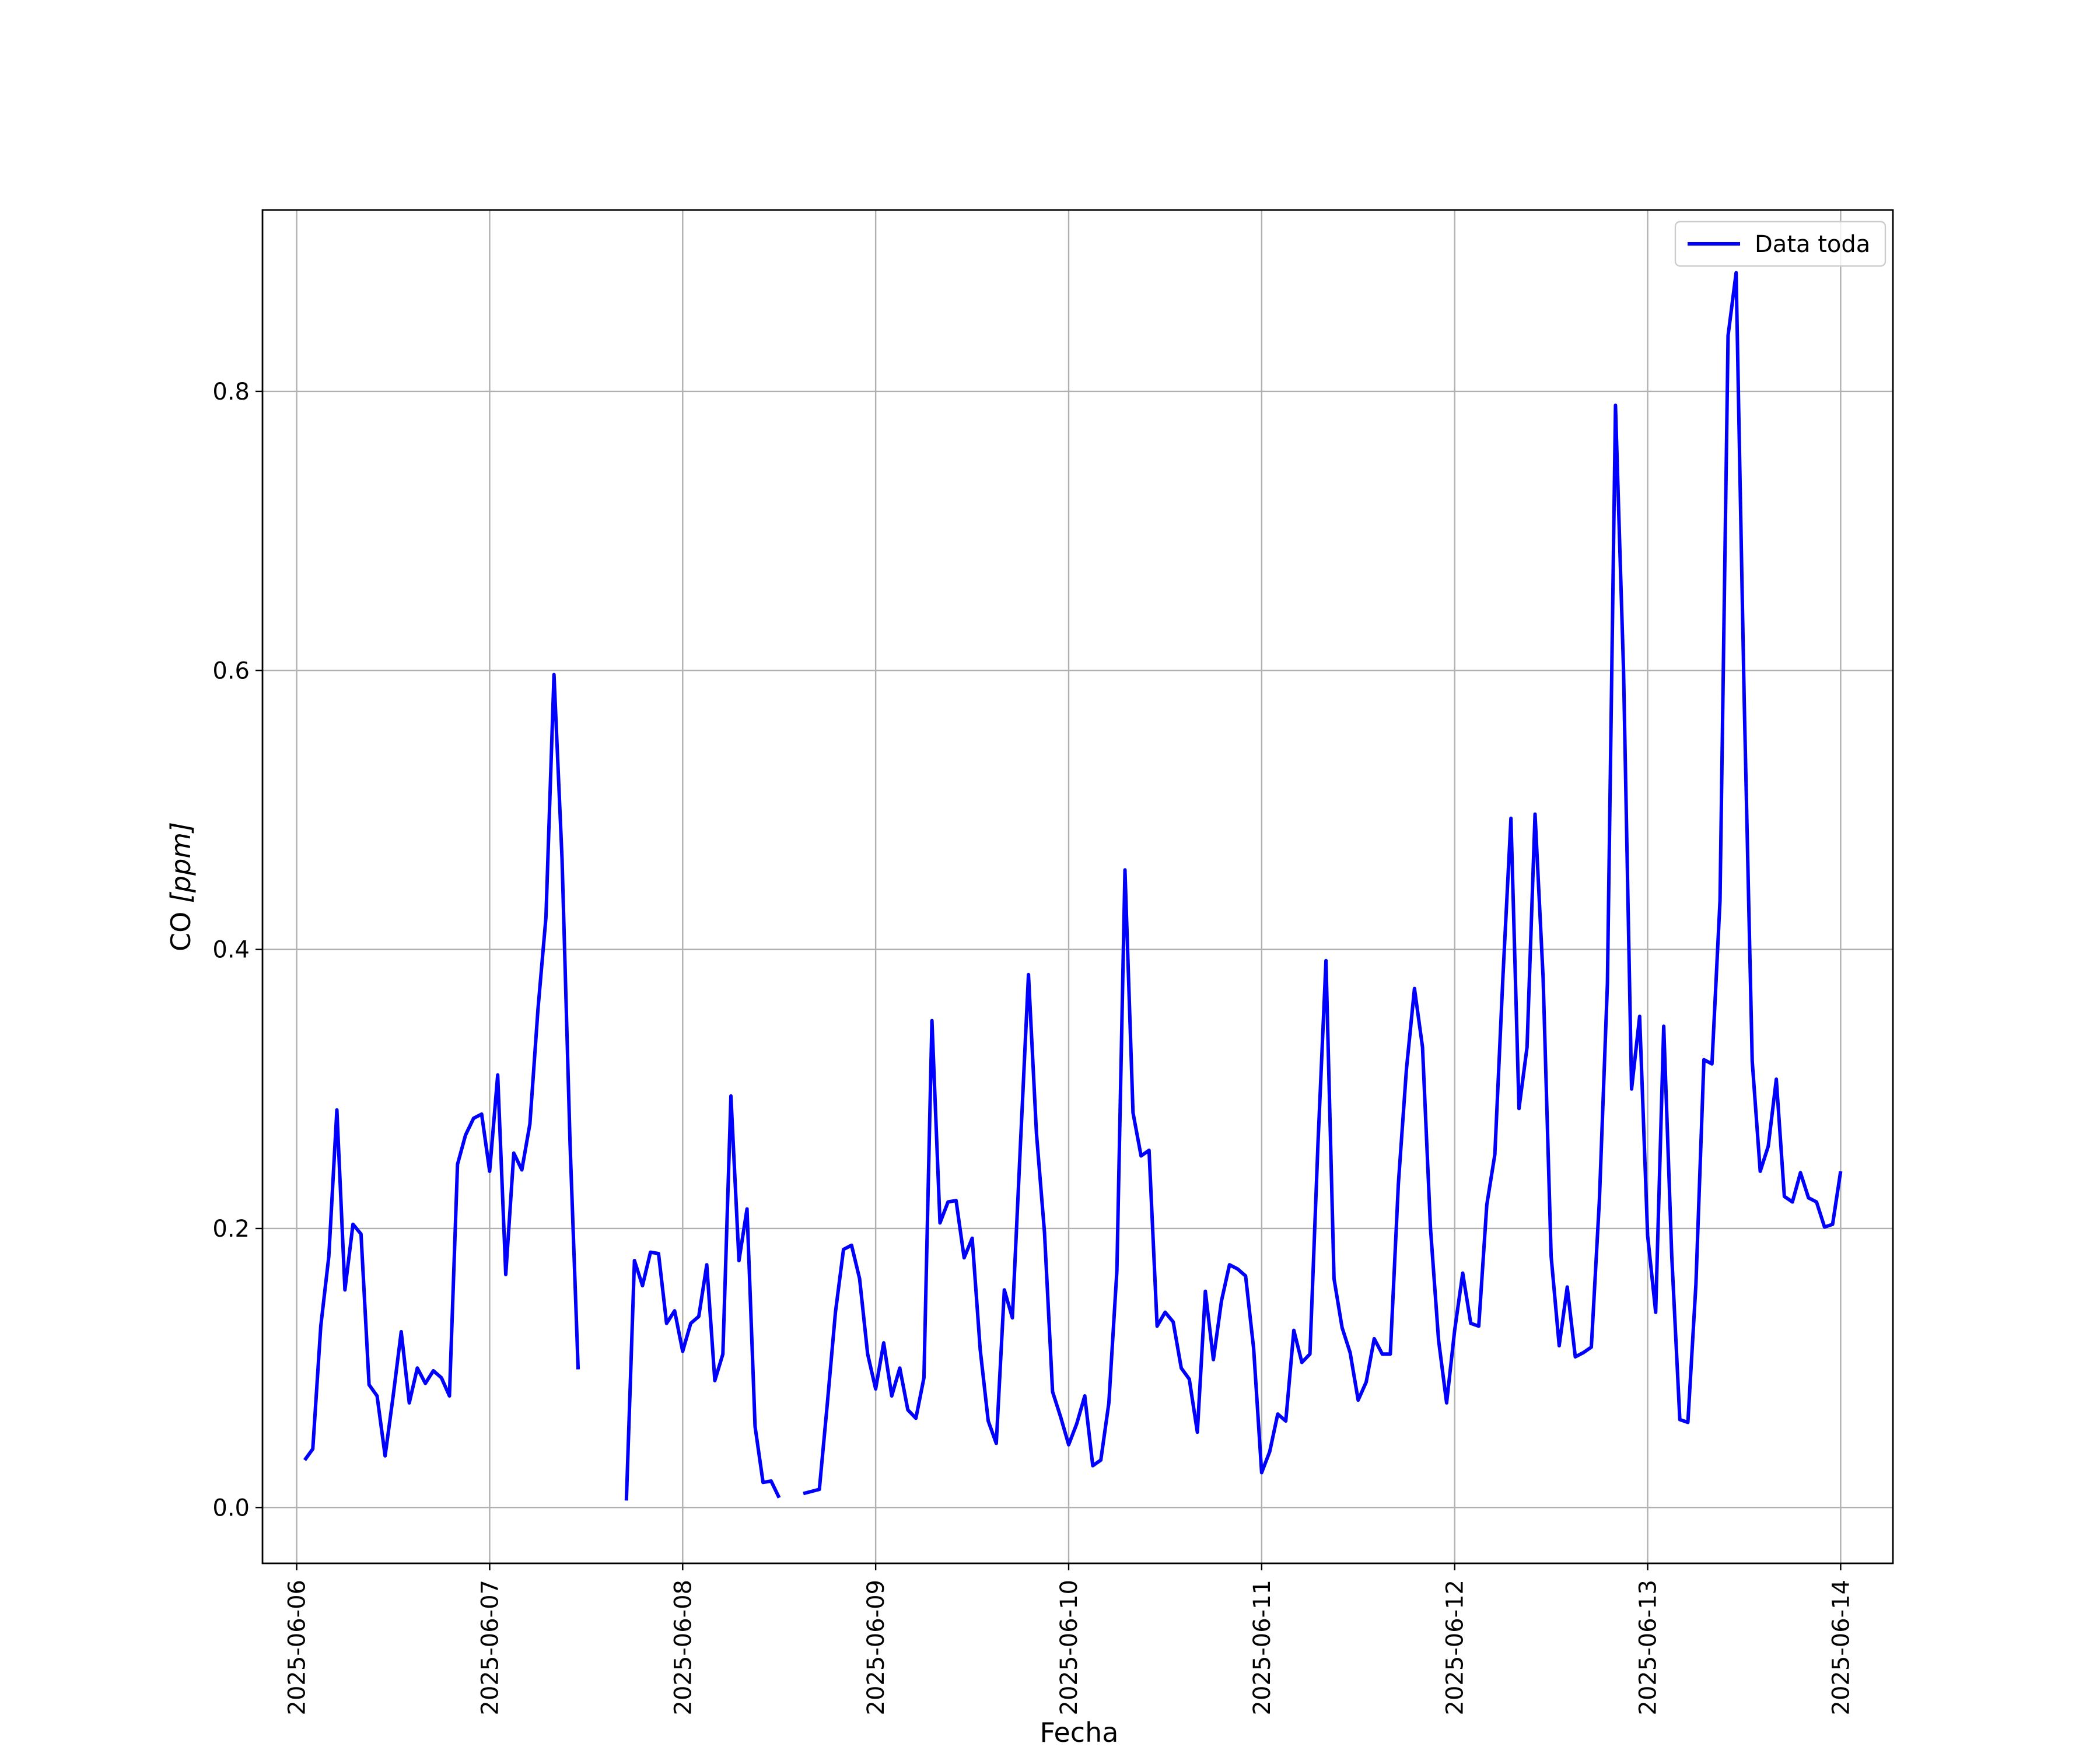 The width and height of the screenshot is (2100, 1750). What do you see at coordinates (876, 1647) in the screenshot?
I see `x-tick-label: 2025-06-09` at bounding box center [876, 1647].